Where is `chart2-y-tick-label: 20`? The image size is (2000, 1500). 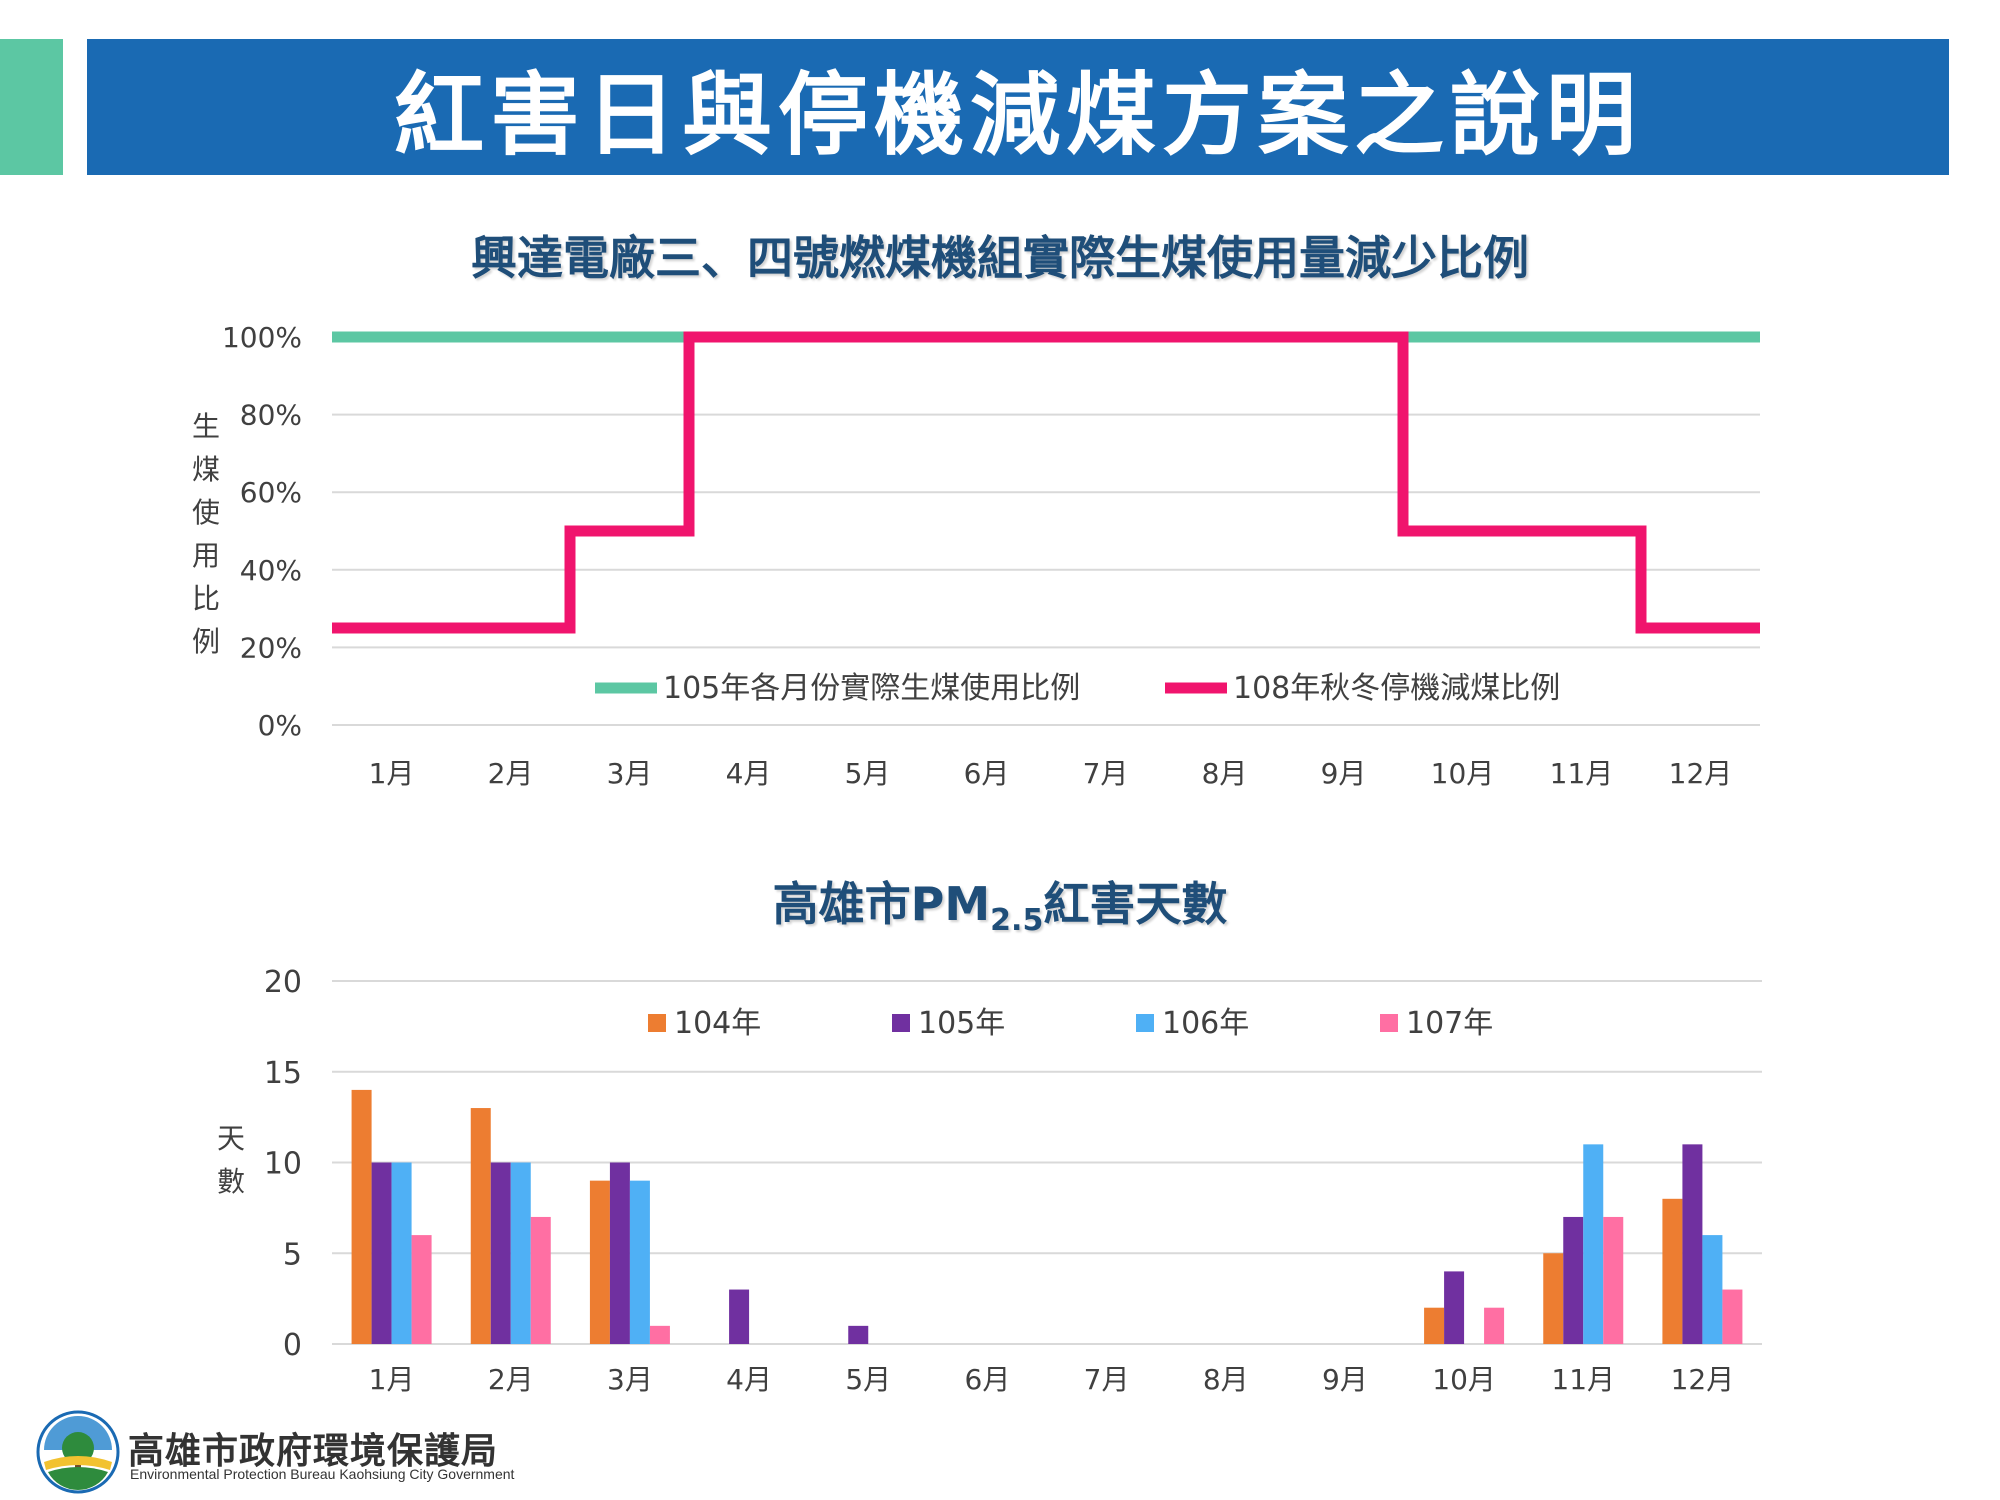
chart2-y-tick-label: 20 is located at coordinates (283, 982).